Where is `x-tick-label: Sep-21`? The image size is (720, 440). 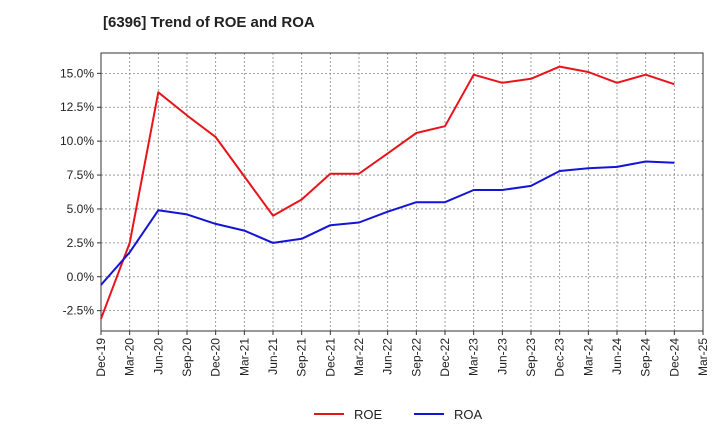 x-tick-label: Sep-21 is located at coordinates (302, 357).